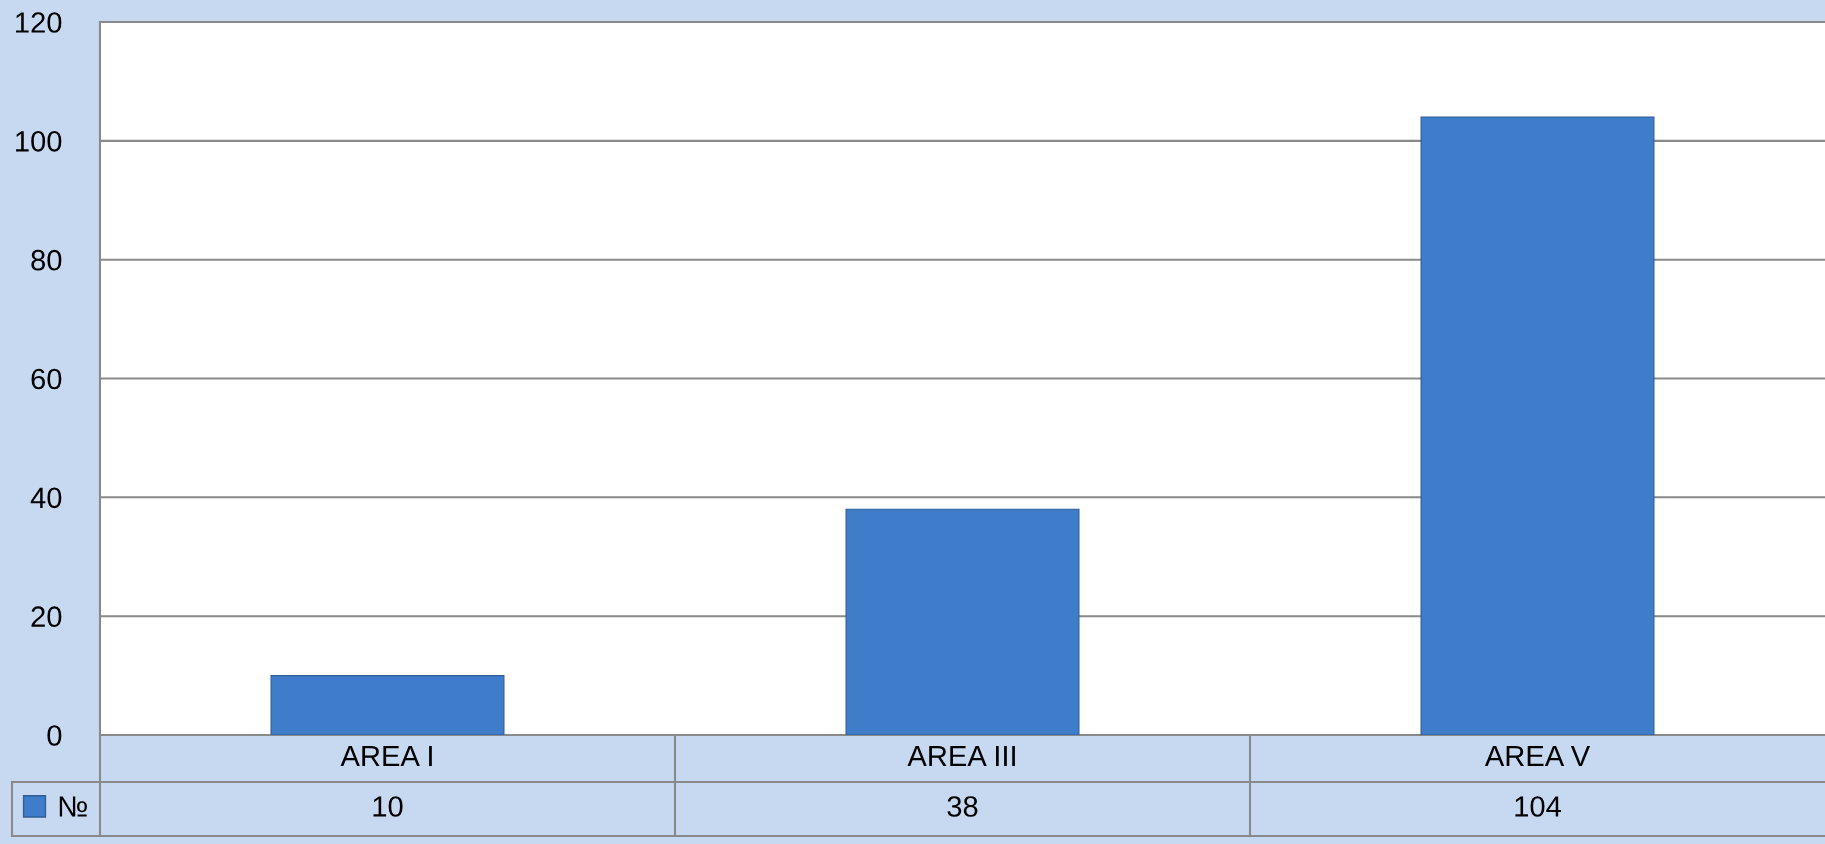  I want to click on y-tick-label: 0, so click(54, 735).